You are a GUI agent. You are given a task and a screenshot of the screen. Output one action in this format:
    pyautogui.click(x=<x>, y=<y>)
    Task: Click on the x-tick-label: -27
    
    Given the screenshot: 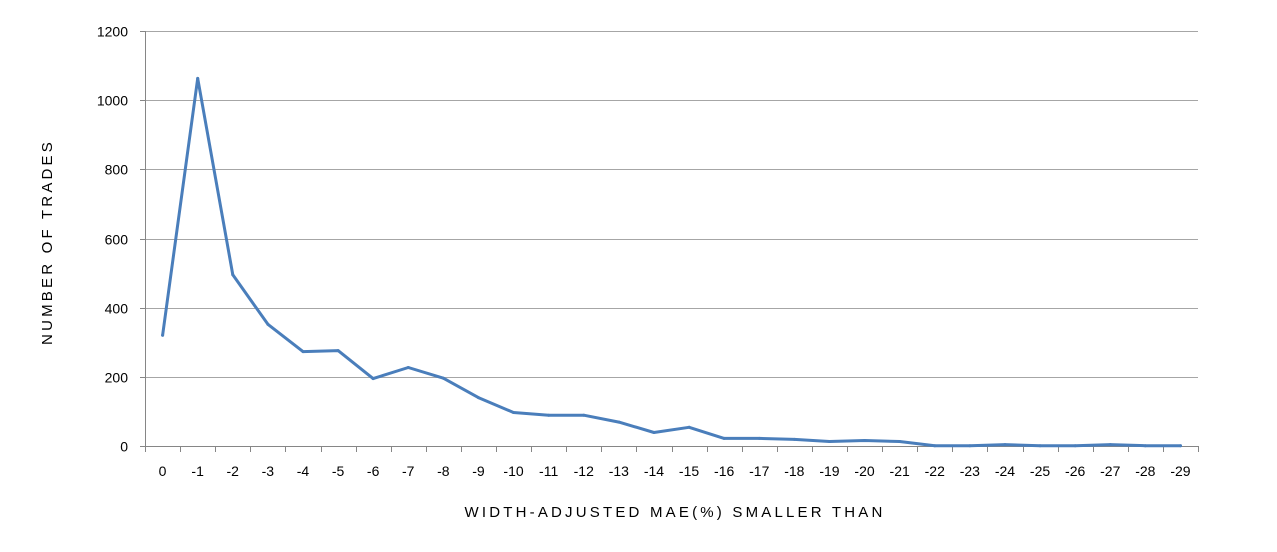 What is the action you would take?
    pyautogui.click(x=1110, y=471)
    